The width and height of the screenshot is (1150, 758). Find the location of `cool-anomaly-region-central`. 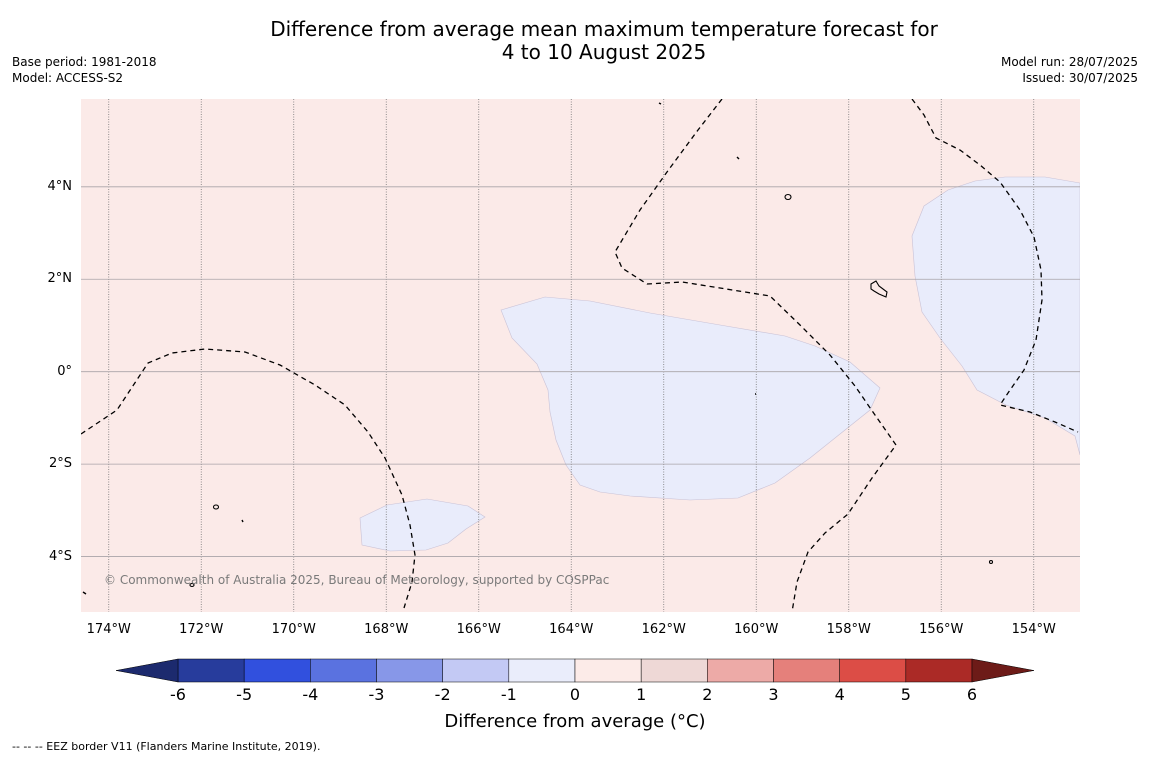

cool-anomaly-region-central is located at coordinates (690, 398).